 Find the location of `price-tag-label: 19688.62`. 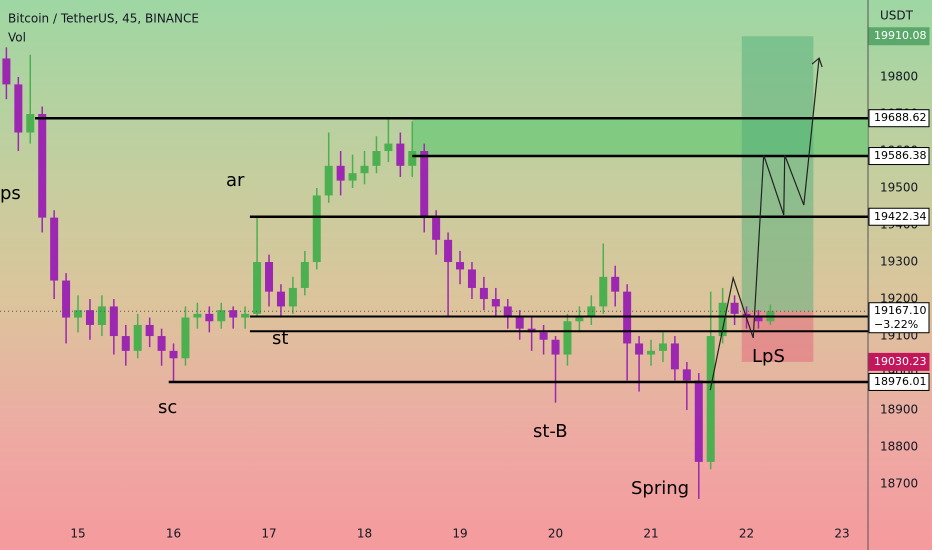

price-tag-label: 19688.62 is located at coordinates (900, 117).